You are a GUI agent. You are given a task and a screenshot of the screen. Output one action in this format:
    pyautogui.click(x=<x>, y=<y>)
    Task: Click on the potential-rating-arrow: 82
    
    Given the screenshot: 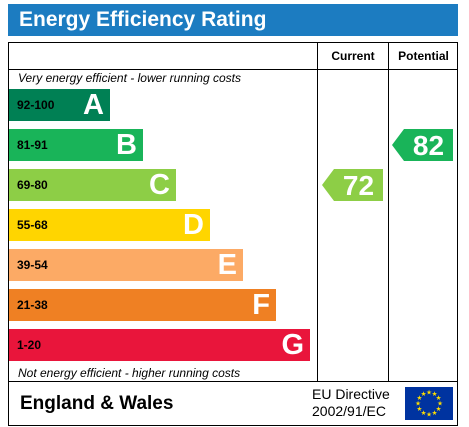 What is the action you would take?
    pyautogui.click(x=422, y=145)
    